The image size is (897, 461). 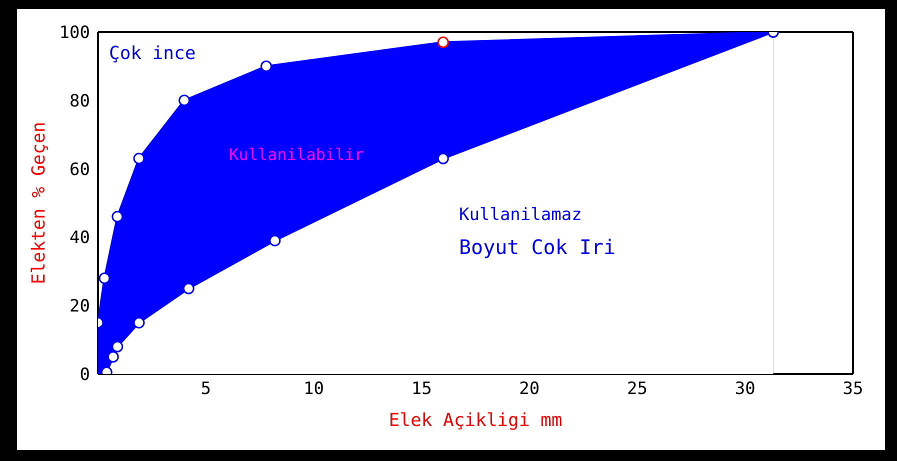 I want to click on annotation: Kullanilamaz, so click(x=520, y=215).